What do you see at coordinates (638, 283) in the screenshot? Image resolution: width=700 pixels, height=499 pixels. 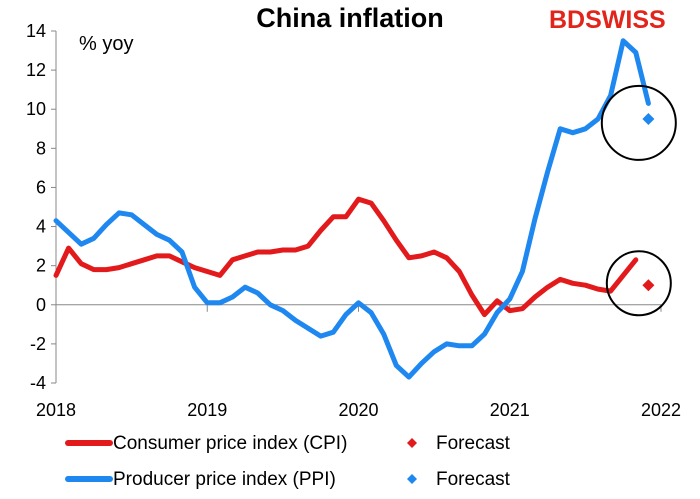 I see `cpi-forecast-circle` at bounding box center [638, 283].